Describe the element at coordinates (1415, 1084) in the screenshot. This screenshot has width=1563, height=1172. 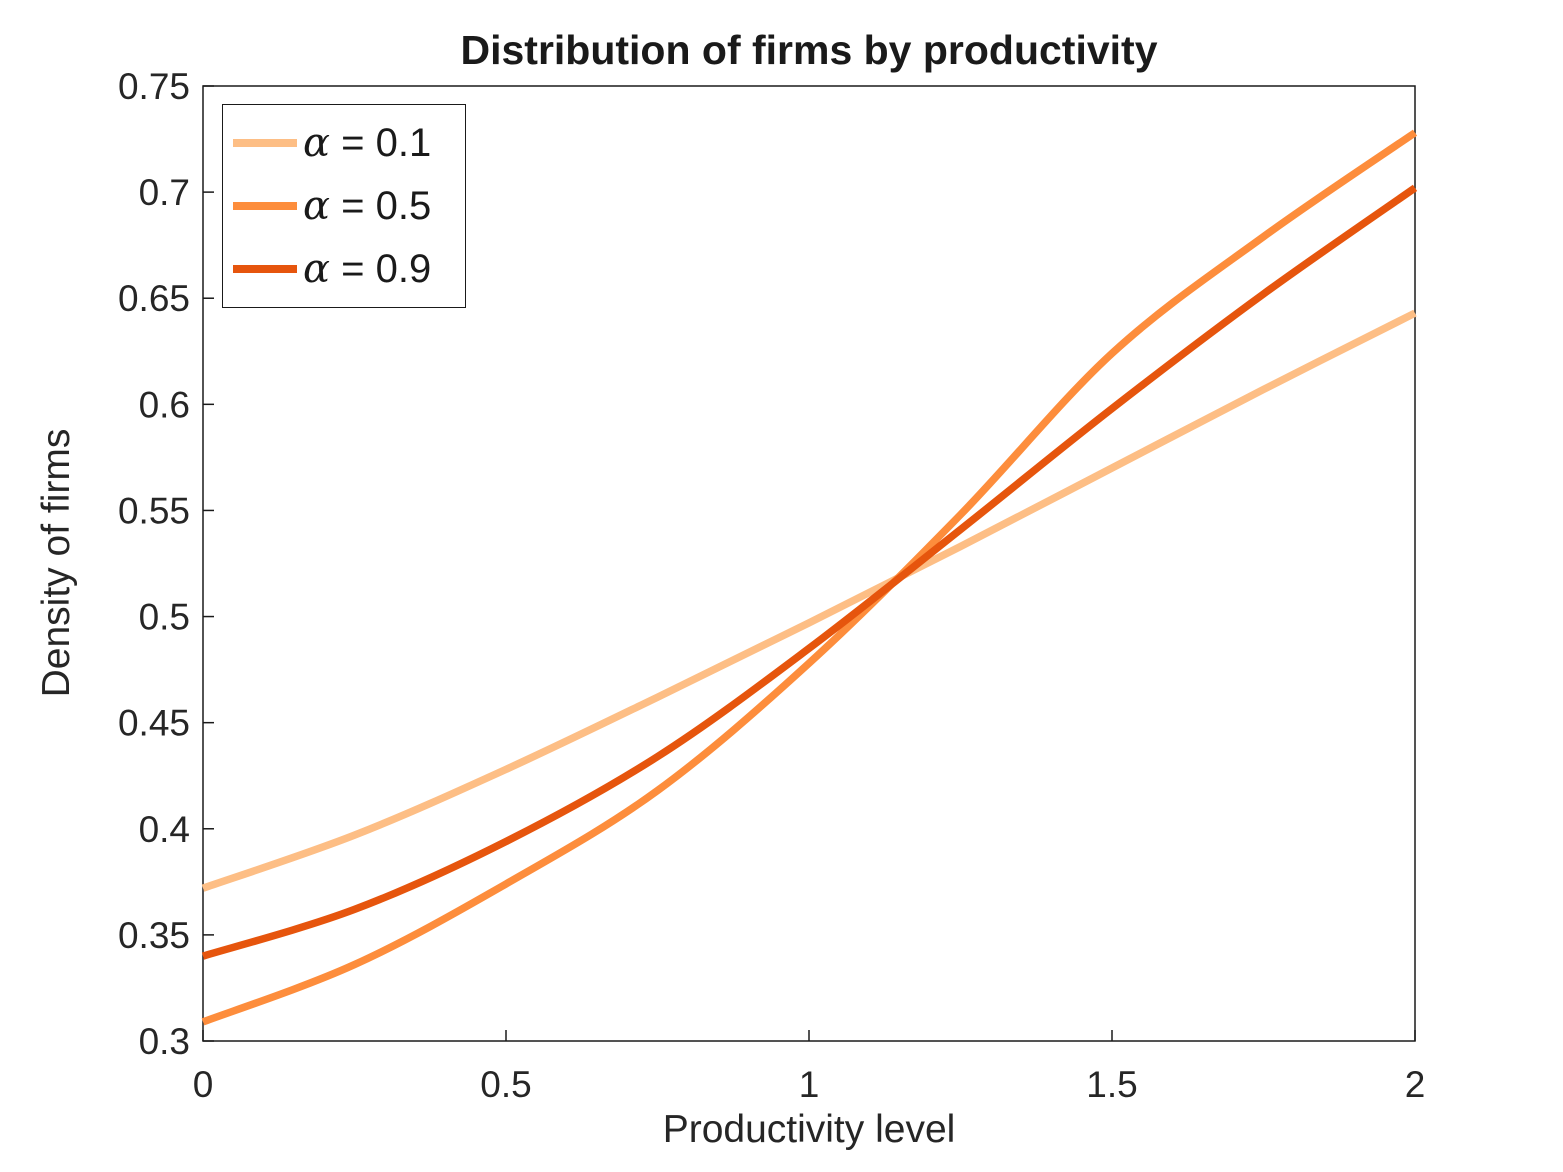
I see `x-tick-label-4: 2` at that location.